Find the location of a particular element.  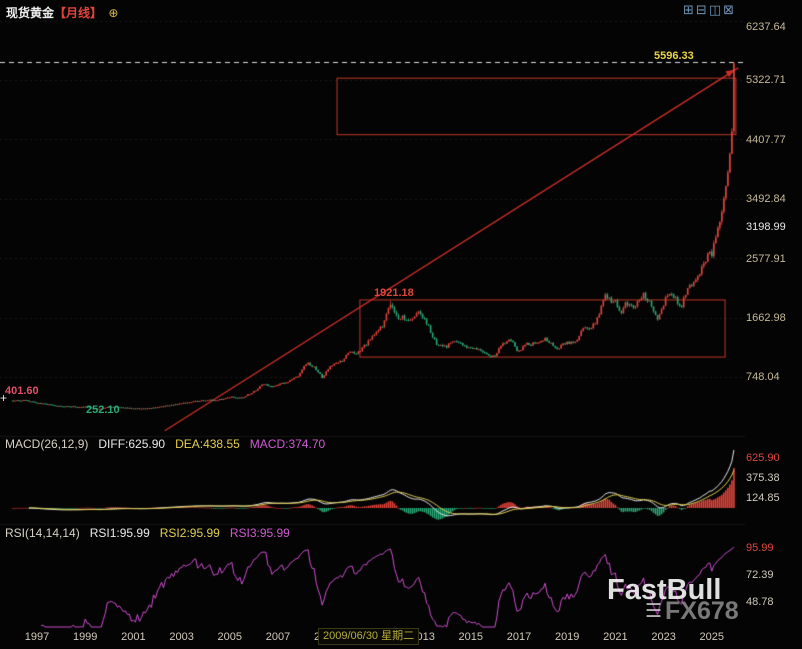

timeframe-label: 【月线】 is located at coordinates (78, 13).